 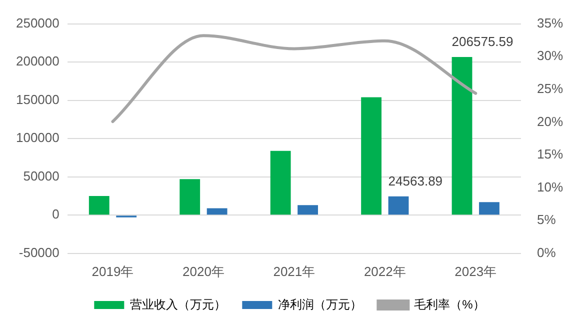 What do you see at coordinates (550, 22) in the screenshot?
I see `y2-tick-label: 35%` at bounding box center [550, 22].